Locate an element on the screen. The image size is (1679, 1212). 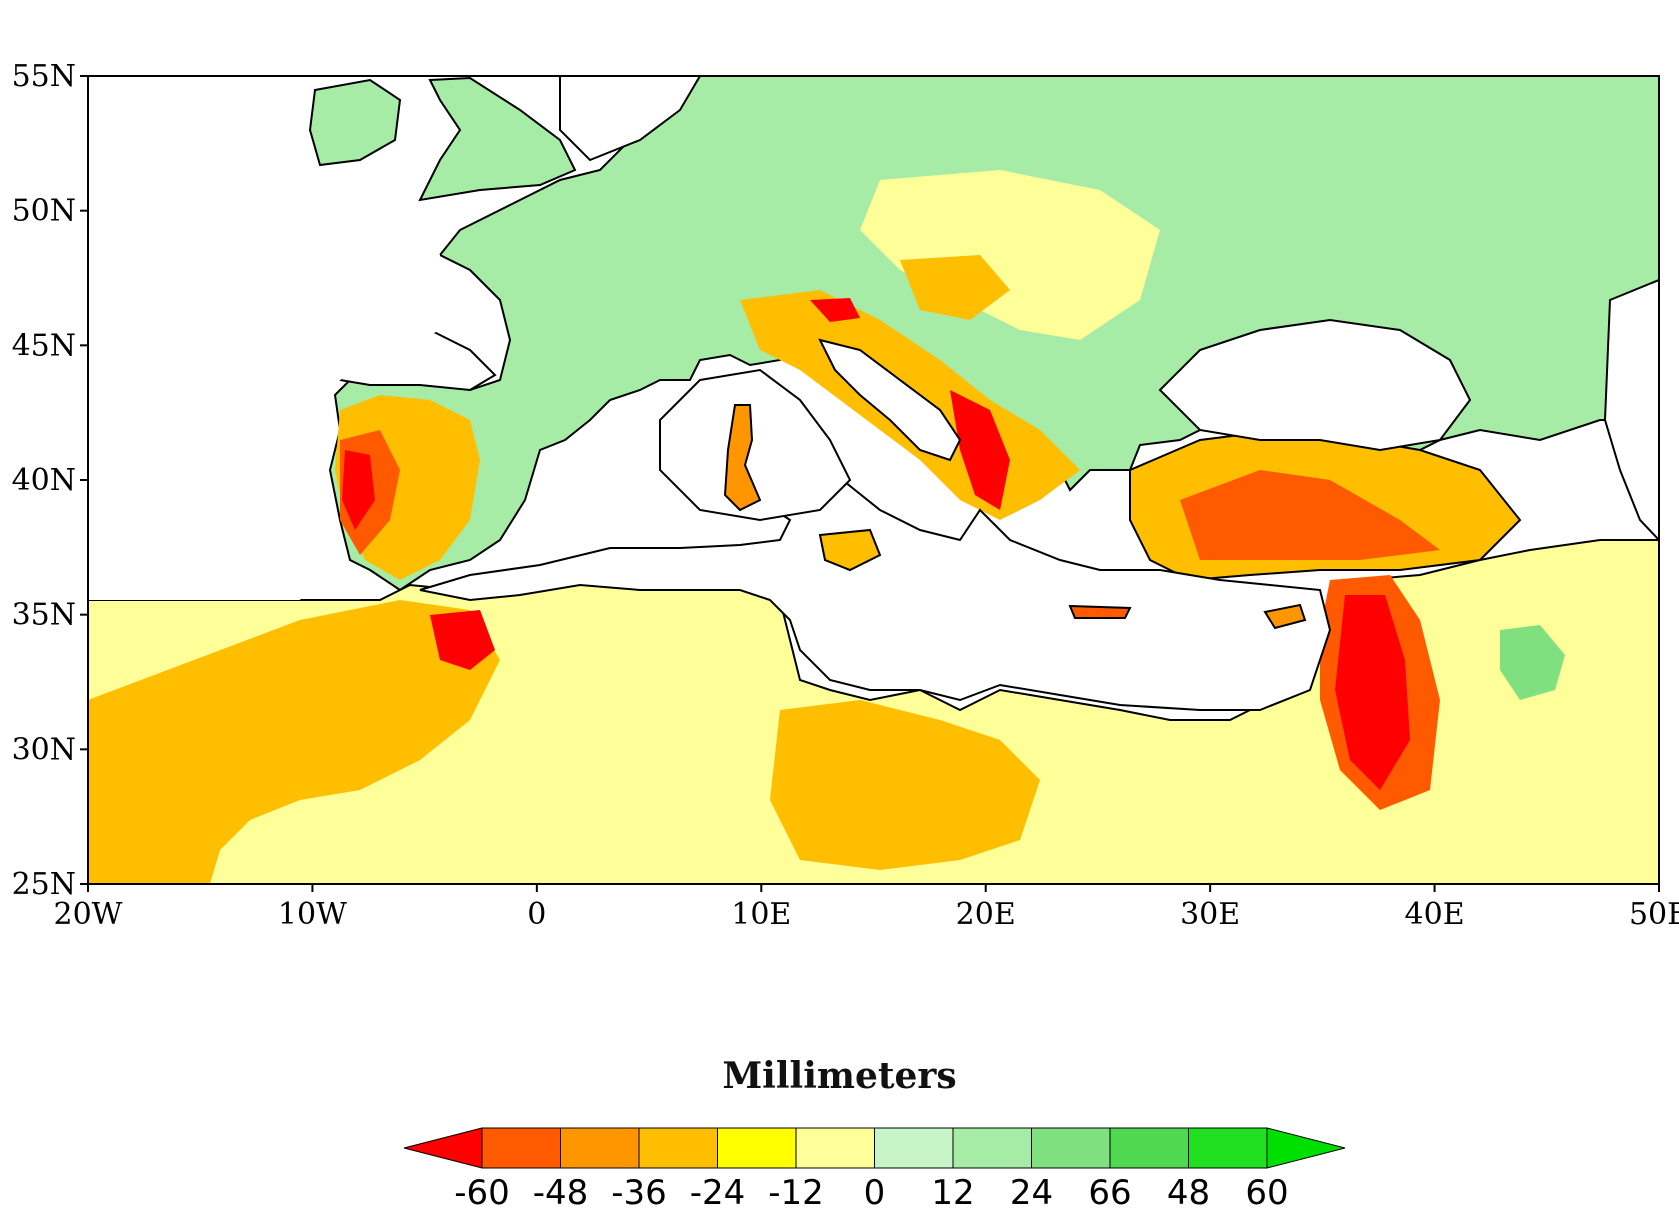
lon-tick-label: 0 is located at coordinates (536, 914).